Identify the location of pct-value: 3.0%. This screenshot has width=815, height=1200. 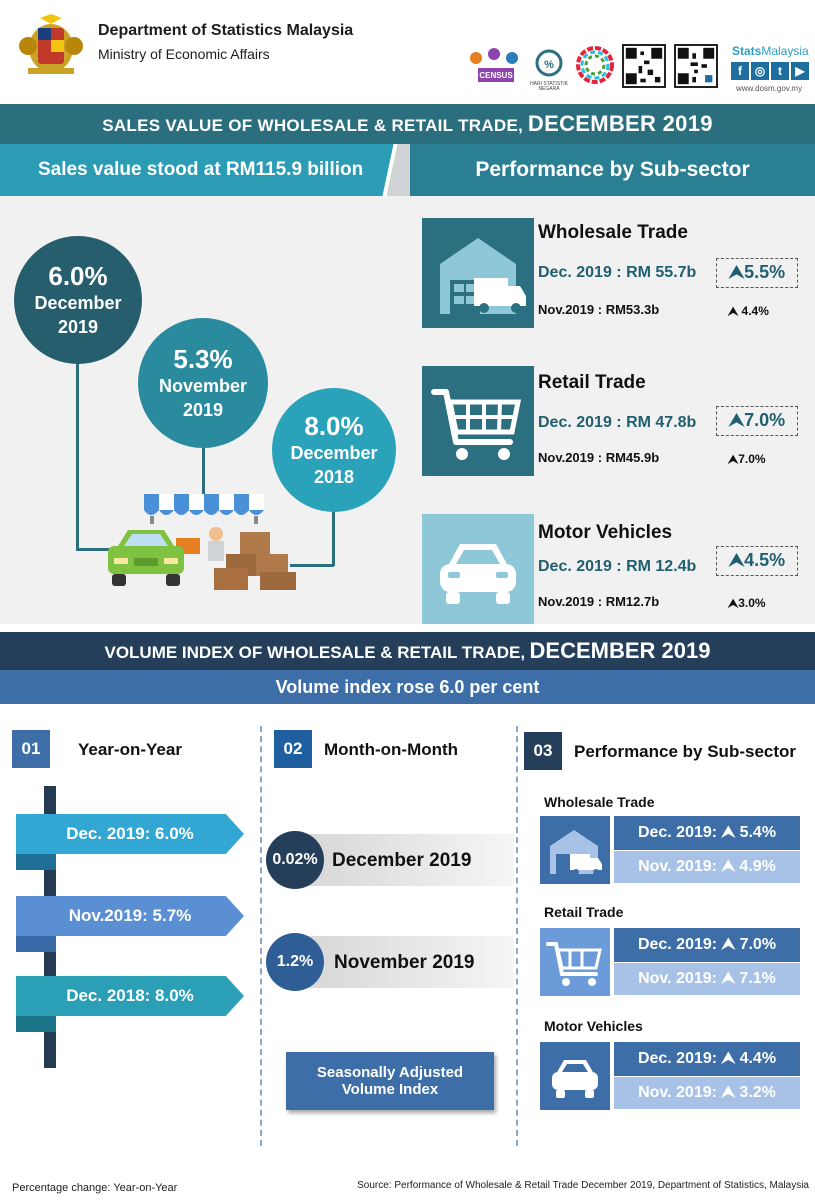
(752, 603).